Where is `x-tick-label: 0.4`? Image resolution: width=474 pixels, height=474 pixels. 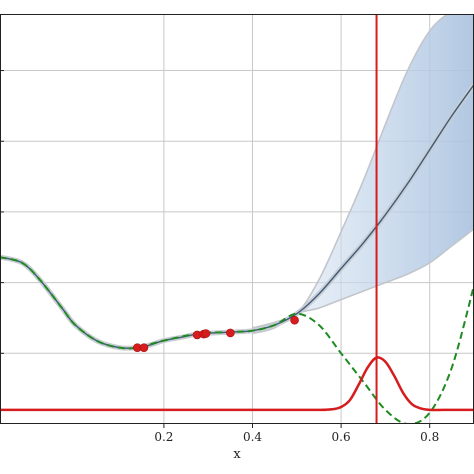
x-tick-label: 0.4 is located at coordinates (252, 437).